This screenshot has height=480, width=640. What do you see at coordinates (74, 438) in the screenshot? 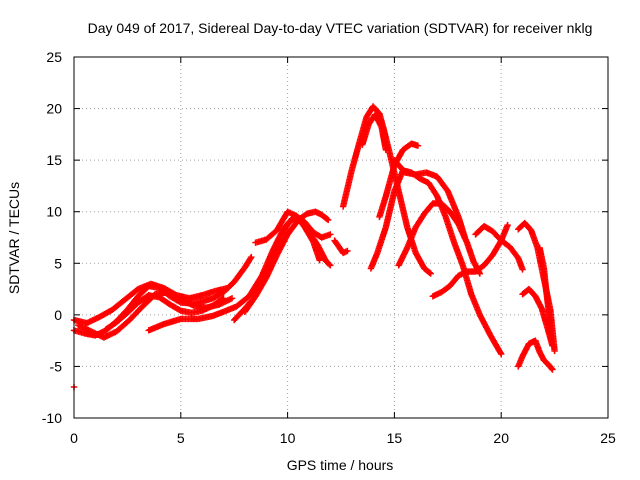
I see `x-tick-label: 0` at bounding box center [74, 438].